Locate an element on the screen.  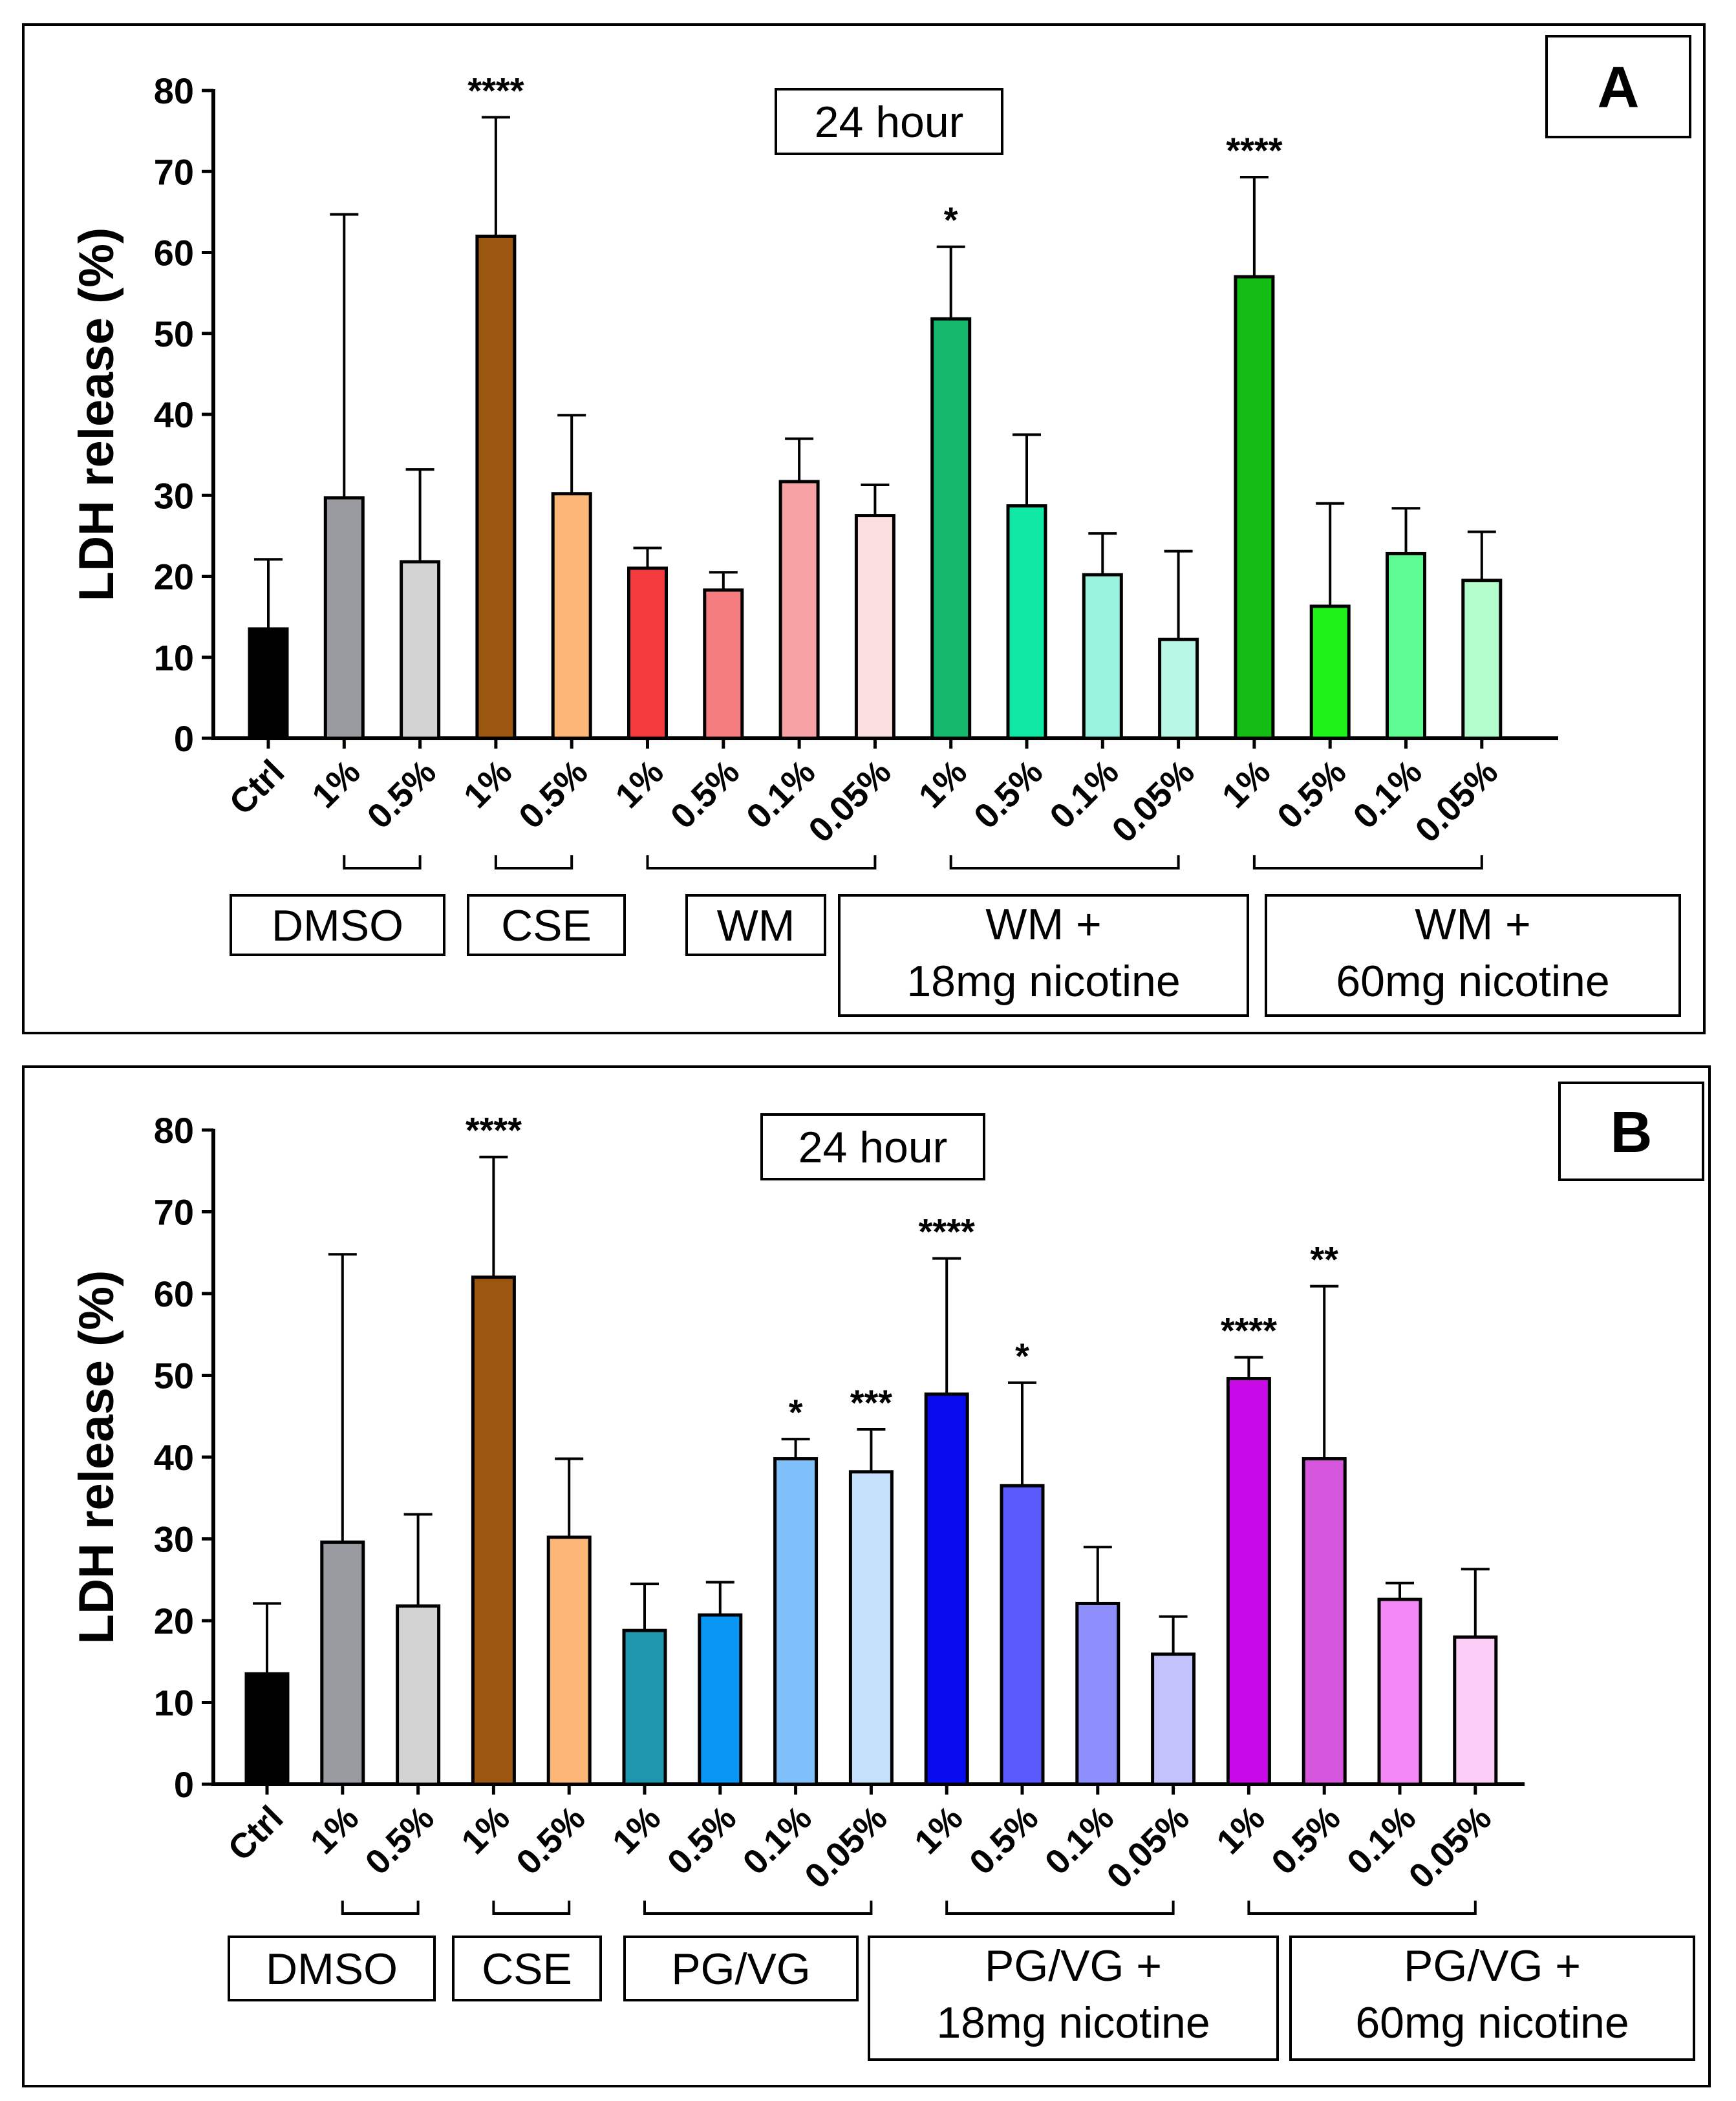
y-axis-label: LDH release (%) is located at coordinates (96, 415).